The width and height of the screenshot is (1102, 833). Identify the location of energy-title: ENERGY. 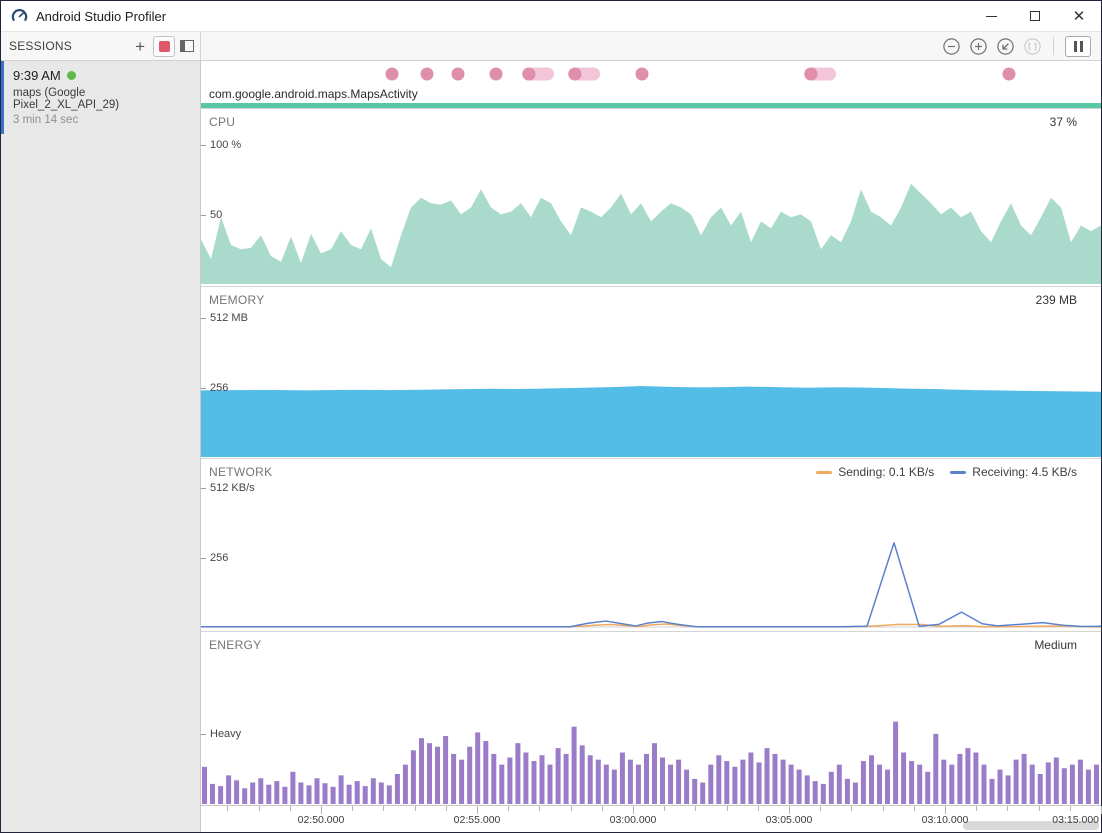
(235, 645).